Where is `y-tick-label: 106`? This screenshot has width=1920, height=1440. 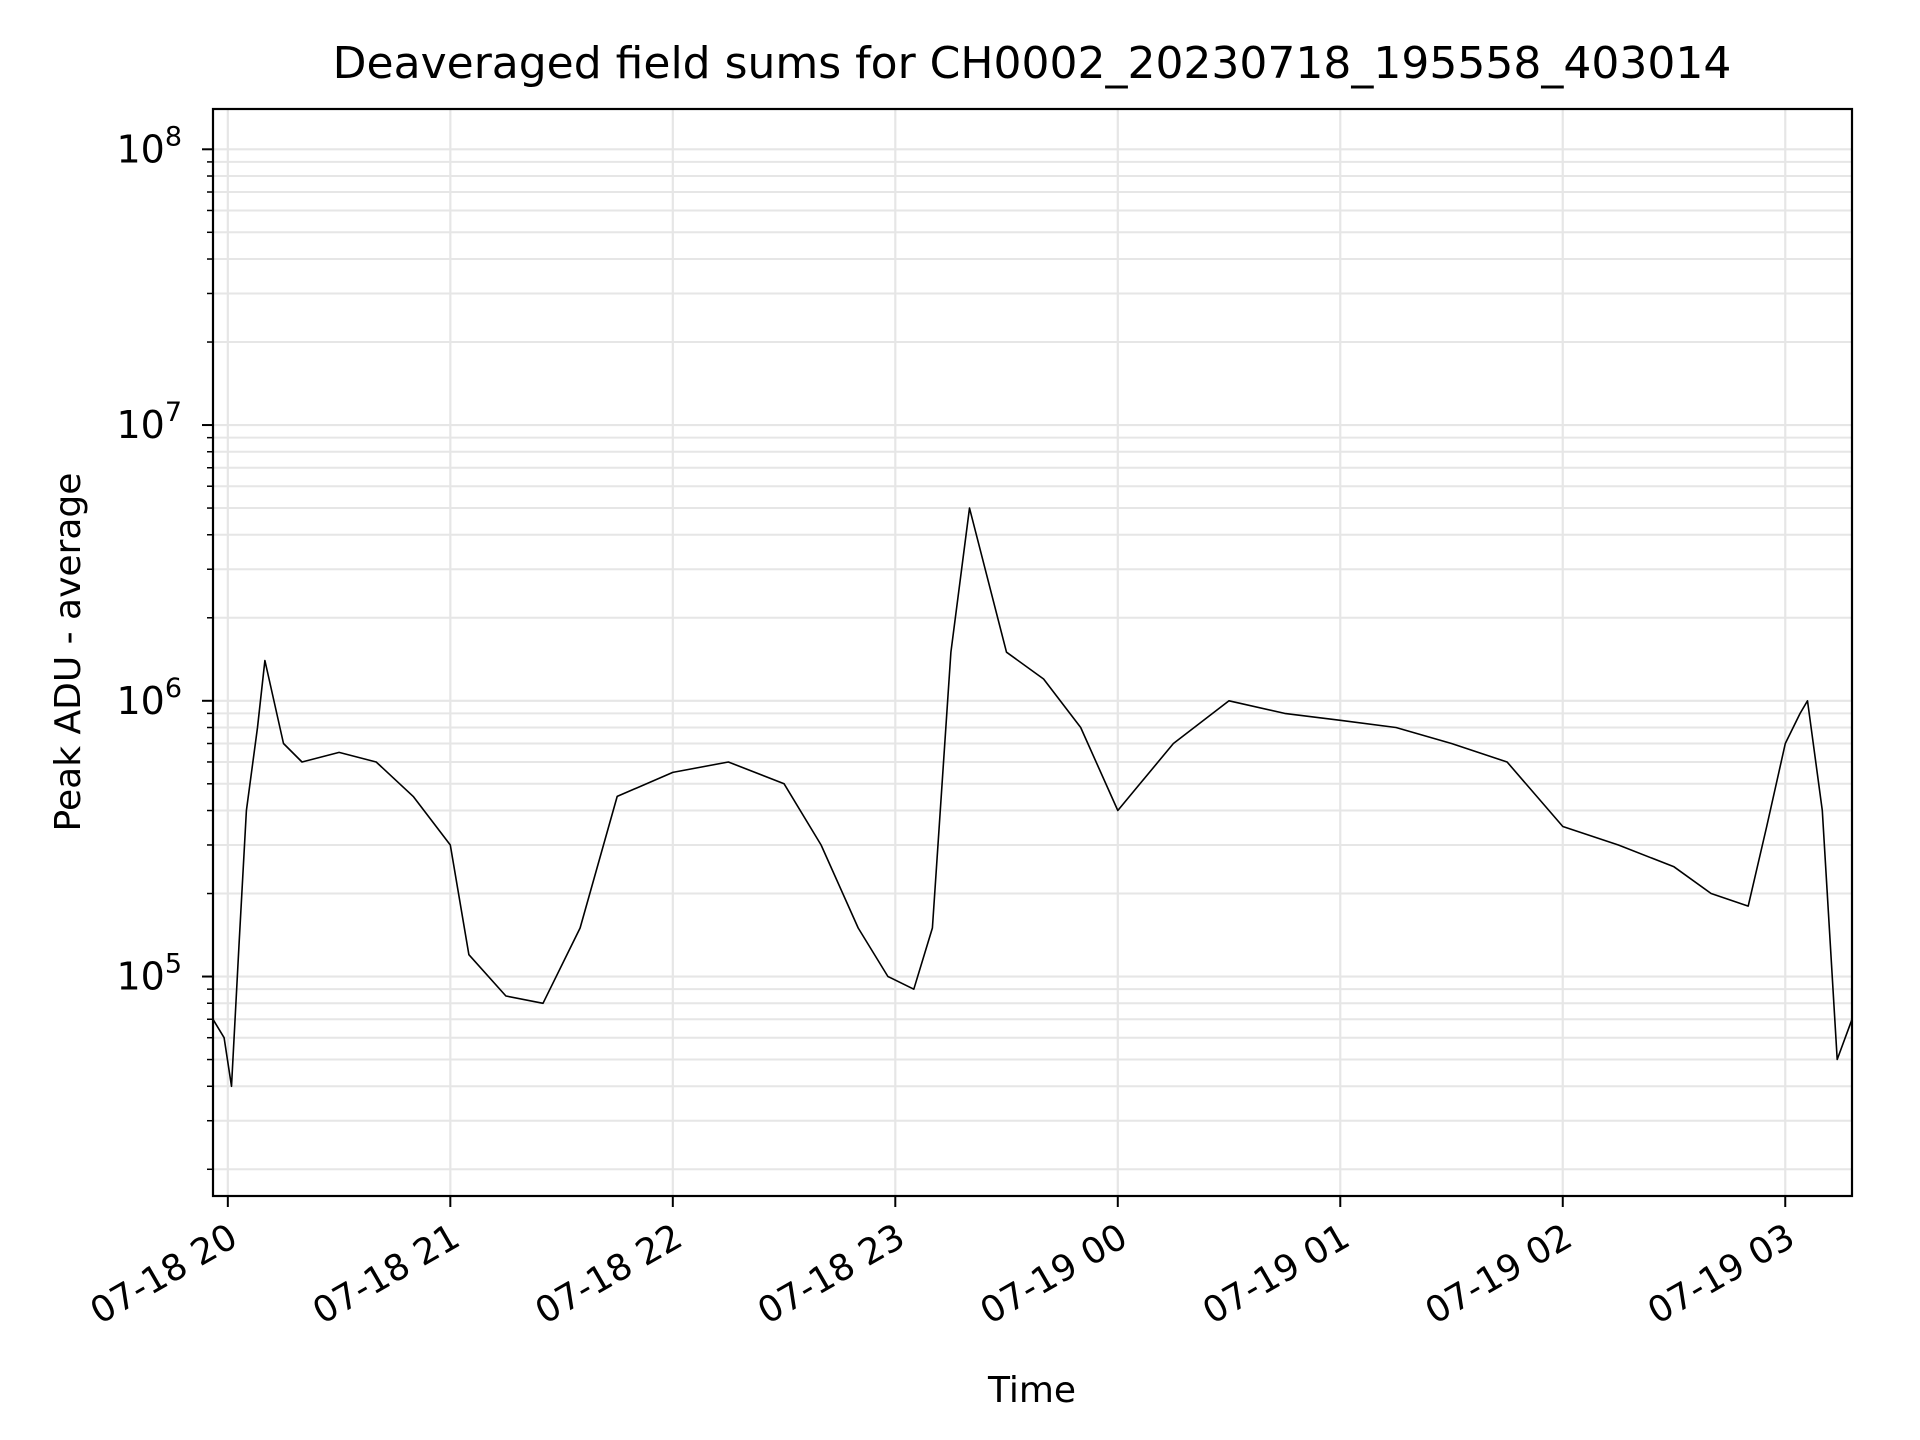
y-tick-label: 106 is located at coordinates (149, 698).